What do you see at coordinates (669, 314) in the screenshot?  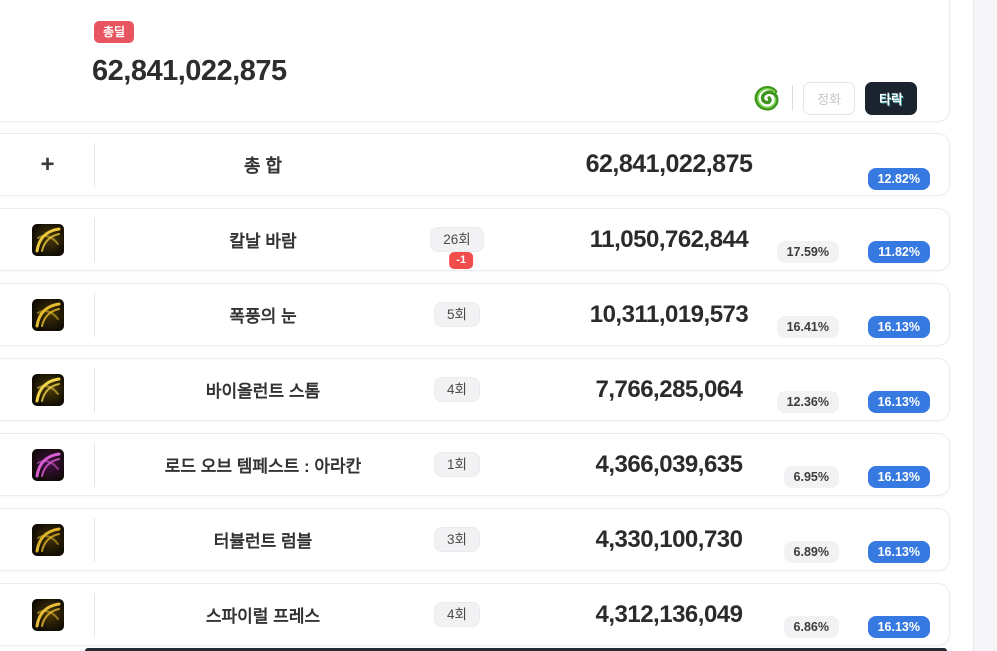 I see `skill-damage-value: 10,311,019,573` at bounding box center [669, 314].